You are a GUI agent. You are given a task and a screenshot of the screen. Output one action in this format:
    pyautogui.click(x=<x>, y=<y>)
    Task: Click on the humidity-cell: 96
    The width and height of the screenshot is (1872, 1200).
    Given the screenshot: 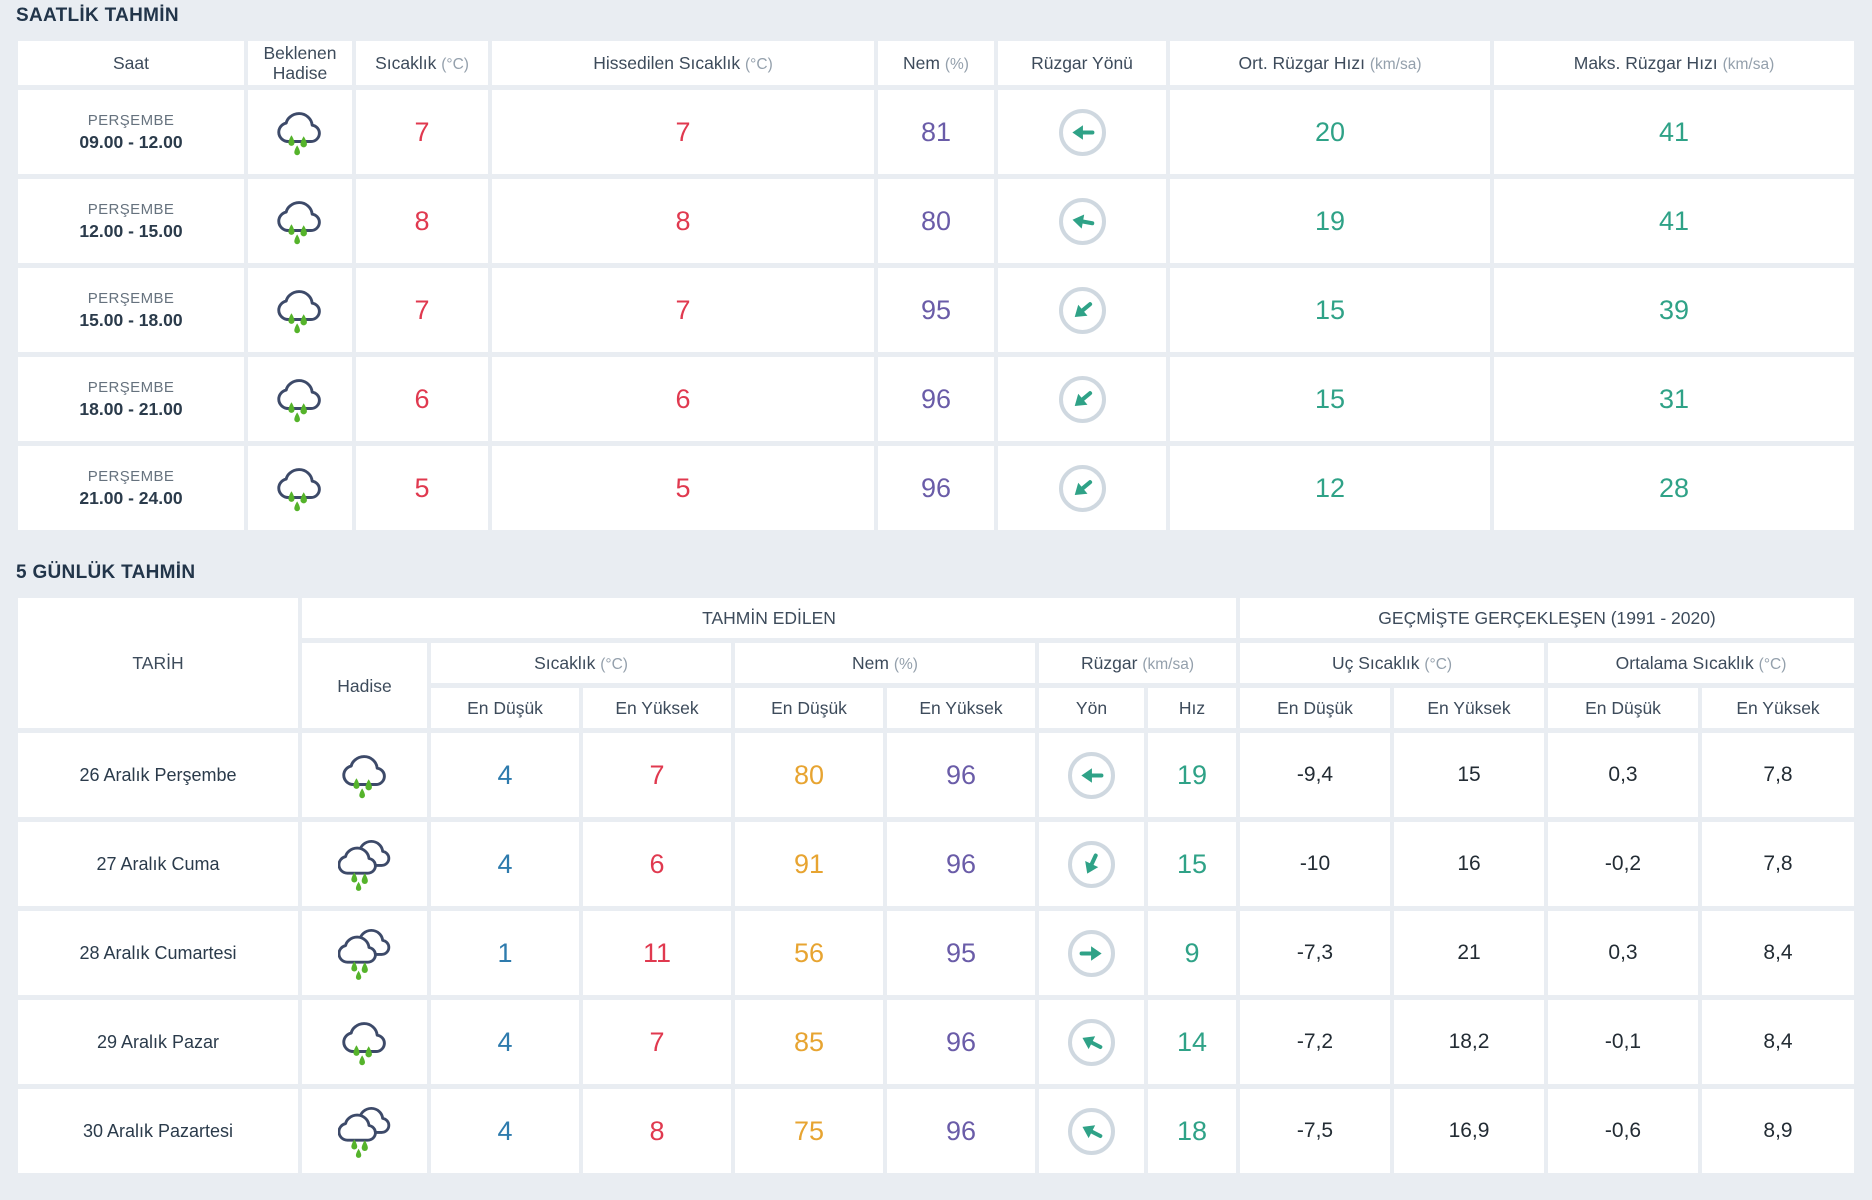 What is the action you would take?
    pyautogui.click(x=936, y=488)
    